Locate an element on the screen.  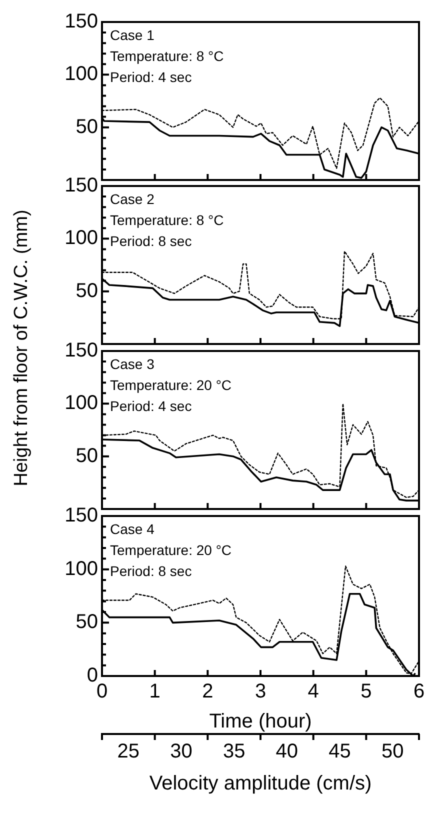
x2-tick-label: 25 is located at coordinates (128, 751).